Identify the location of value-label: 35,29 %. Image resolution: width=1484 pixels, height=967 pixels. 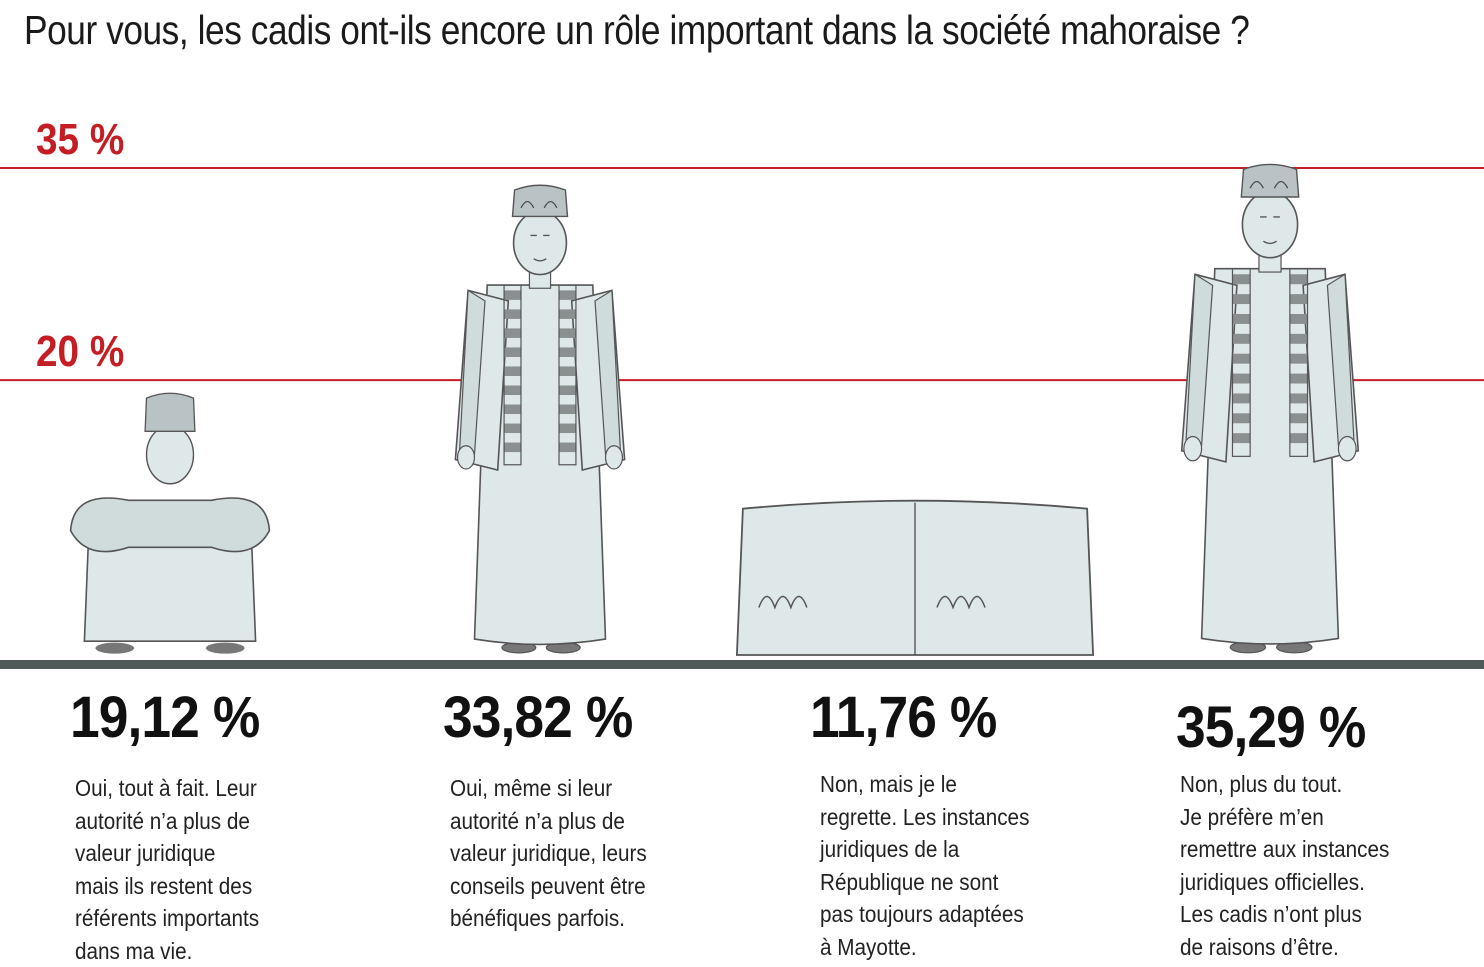
(1271, 727).